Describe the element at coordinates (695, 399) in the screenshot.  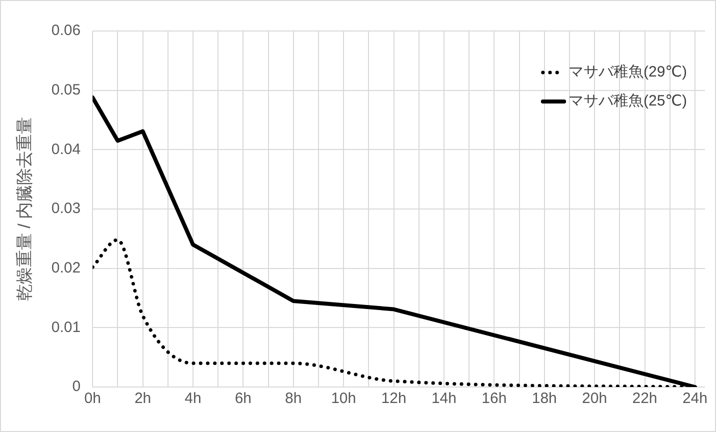
I see `x-tick-label: 24h` at that location.